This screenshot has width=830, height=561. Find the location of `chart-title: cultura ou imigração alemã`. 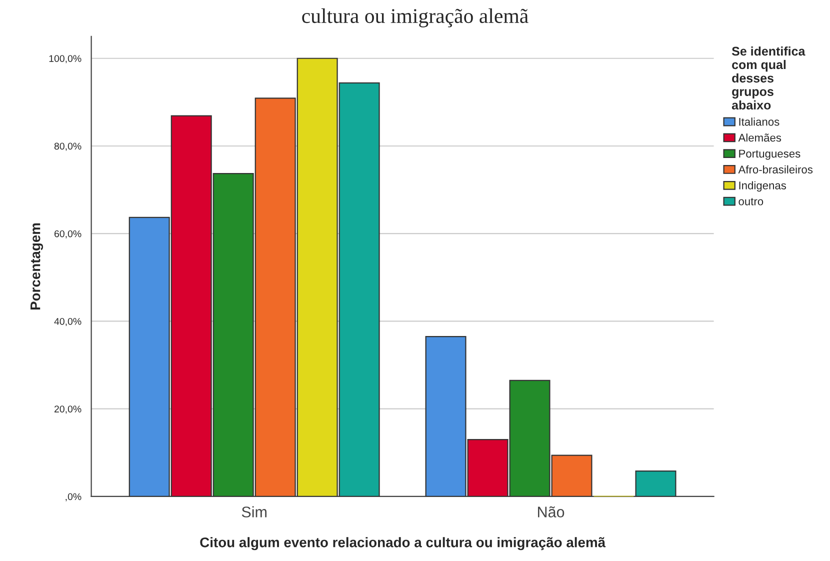

chart-title: cultura ou imigração alemã is located at coordinates (415, 18).